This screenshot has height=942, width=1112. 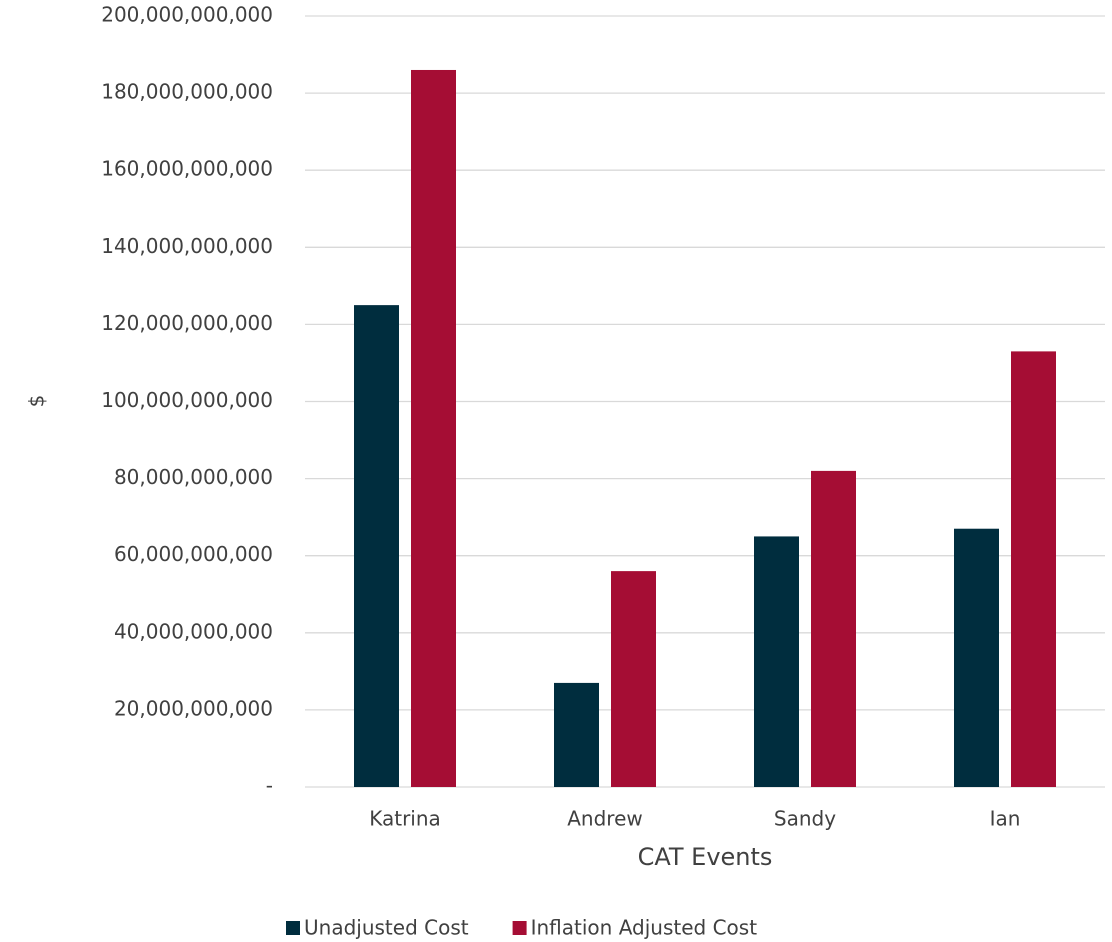 I want to click on y-tick-label: 40,000,000,000, so click(x=193, y=631).